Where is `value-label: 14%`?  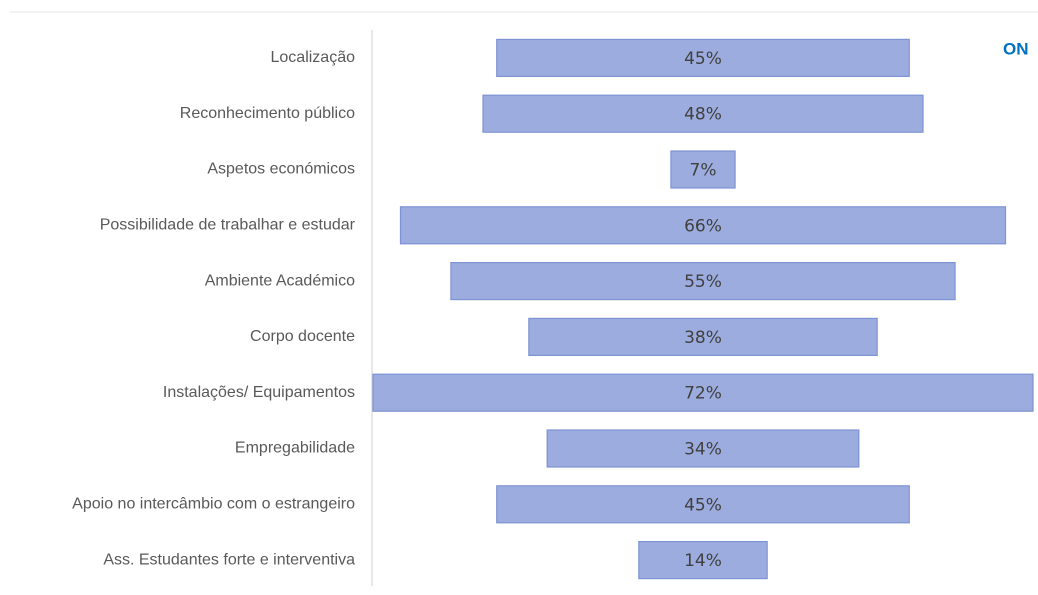 value-label: 14% is located at coordinates (703, 561).